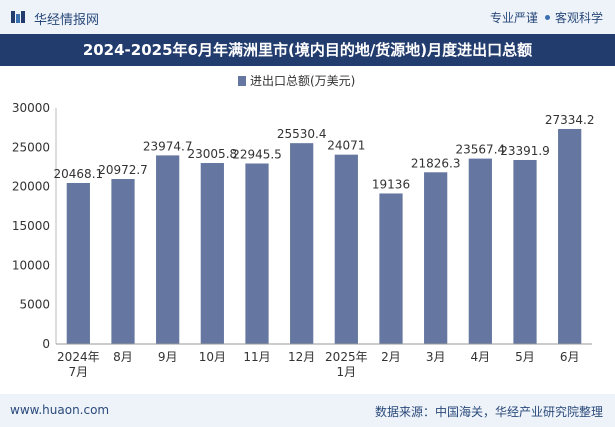 The width and height of the screenshot is (615, 427). What do you see at coordinates (346, 364) in the screenshot?
I see `x-tick-label: 2025年 1月` at bounding box center [346, 364].